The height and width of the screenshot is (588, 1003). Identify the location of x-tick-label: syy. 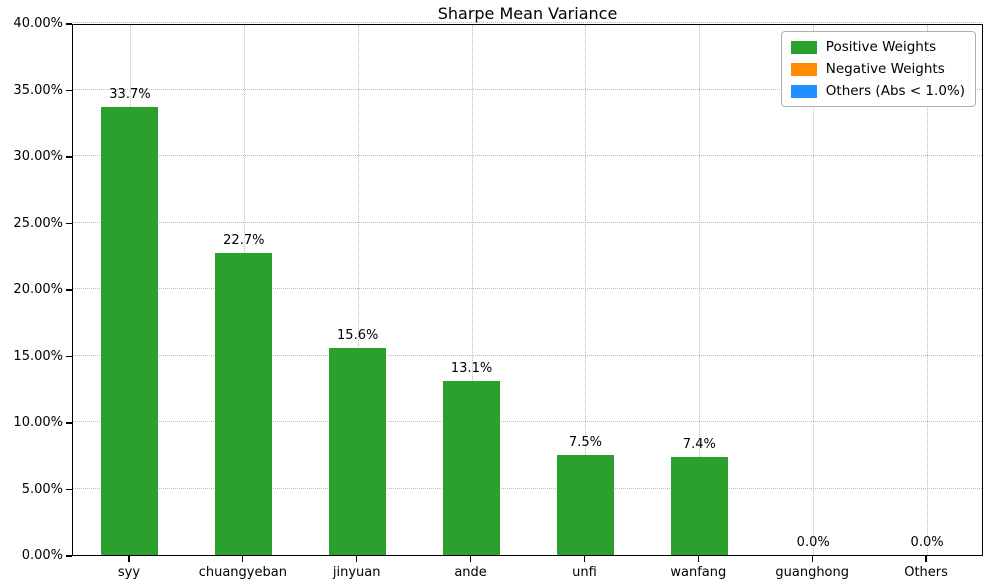
(129, 572).